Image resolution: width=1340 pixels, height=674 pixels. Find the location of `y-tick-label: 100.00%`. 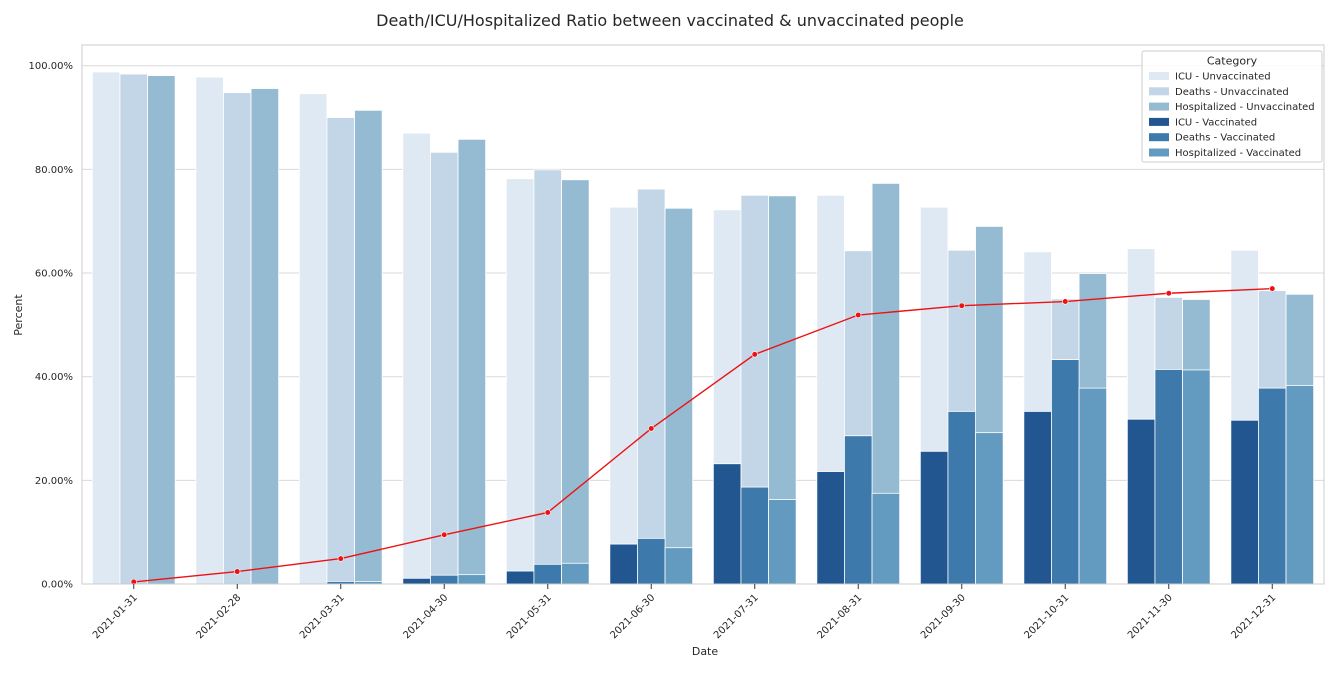

y-tick-label: 100.00% is located at coordinates (51, 66).